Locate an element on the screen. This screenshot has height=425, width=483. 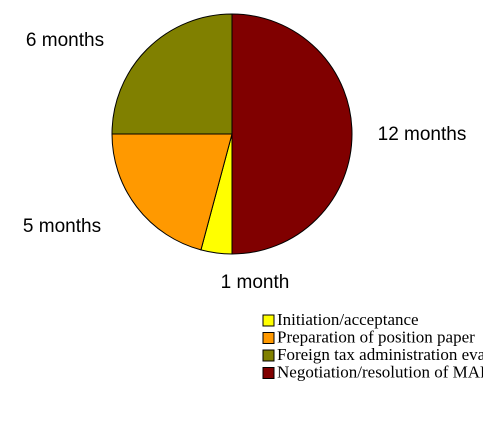
slice-label: 12 months is located at coordinates (422, 134).